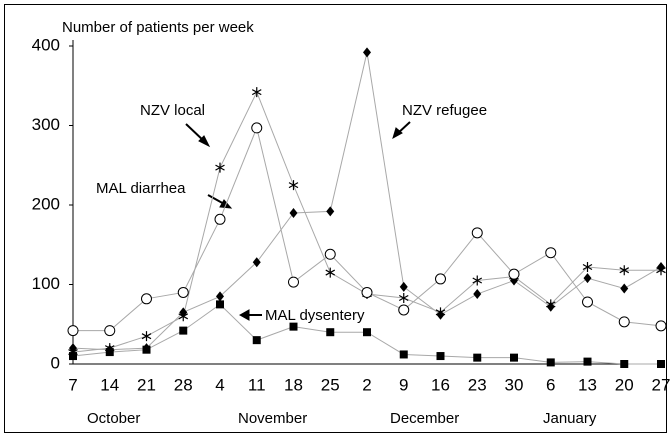  Describe the element at coordinates (403, 384) in the screenshot. I see `x-tick-label: 9` at that location.